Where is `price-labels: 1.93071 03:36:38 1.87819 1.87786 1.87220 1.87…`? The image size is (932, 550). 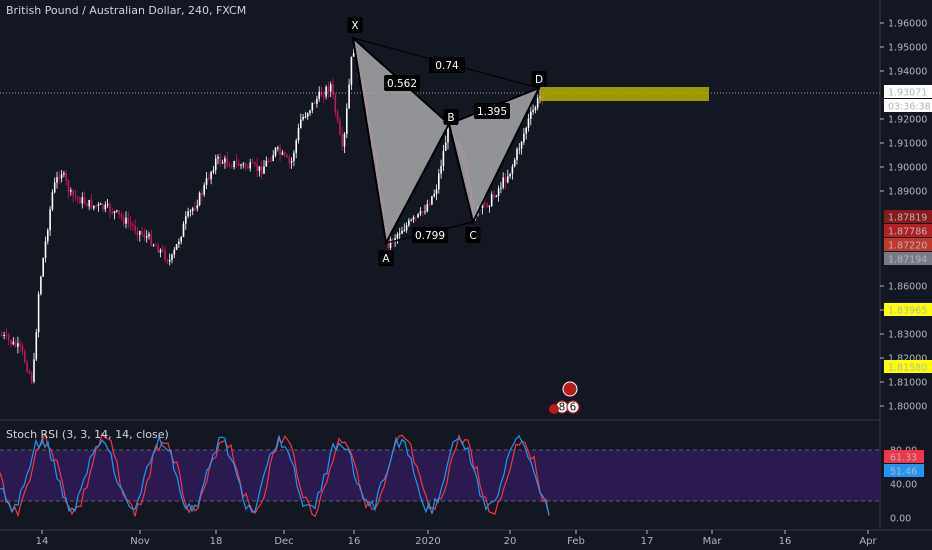 price-labels: 1.93071 03:36:38 1.87819 1.87786 1.87220 1.87… is located at coordinates (908, 229).